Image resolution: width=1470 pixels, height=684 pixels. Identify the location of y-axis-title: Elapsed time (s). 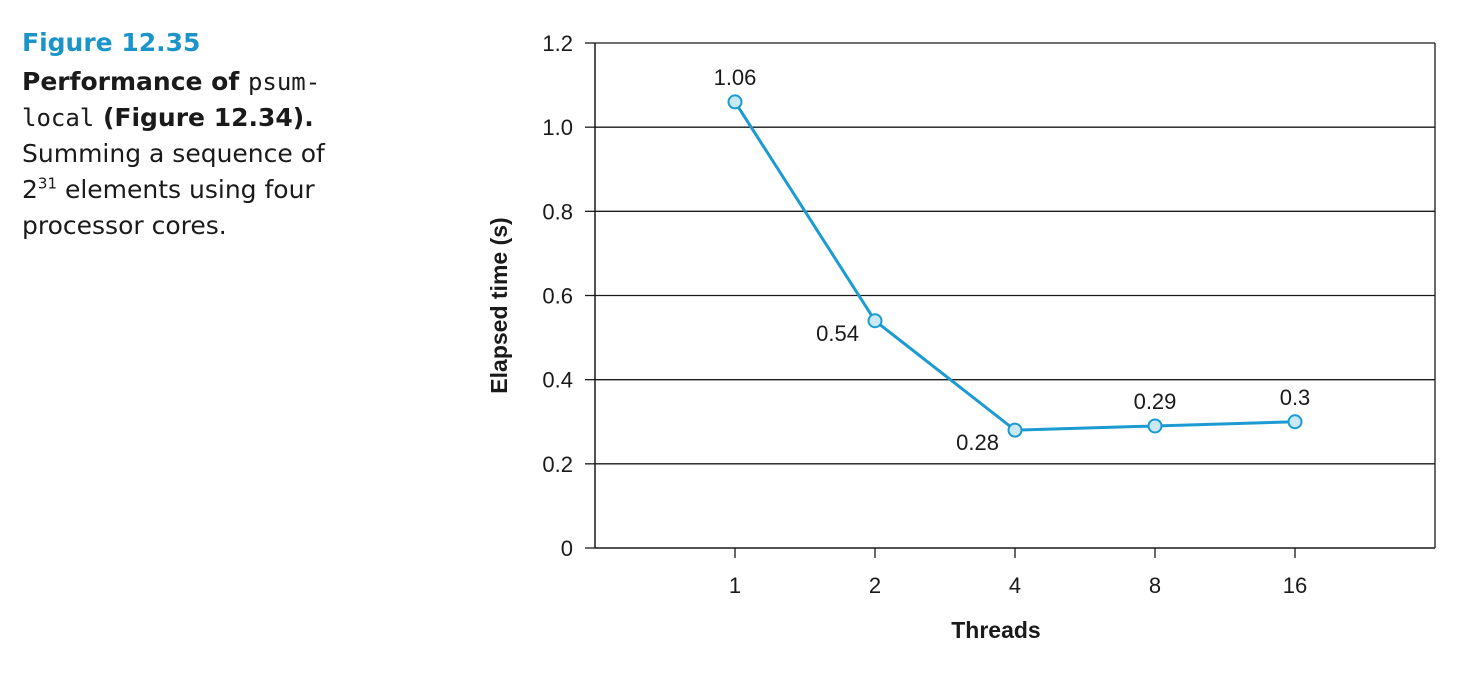
(499, 305).